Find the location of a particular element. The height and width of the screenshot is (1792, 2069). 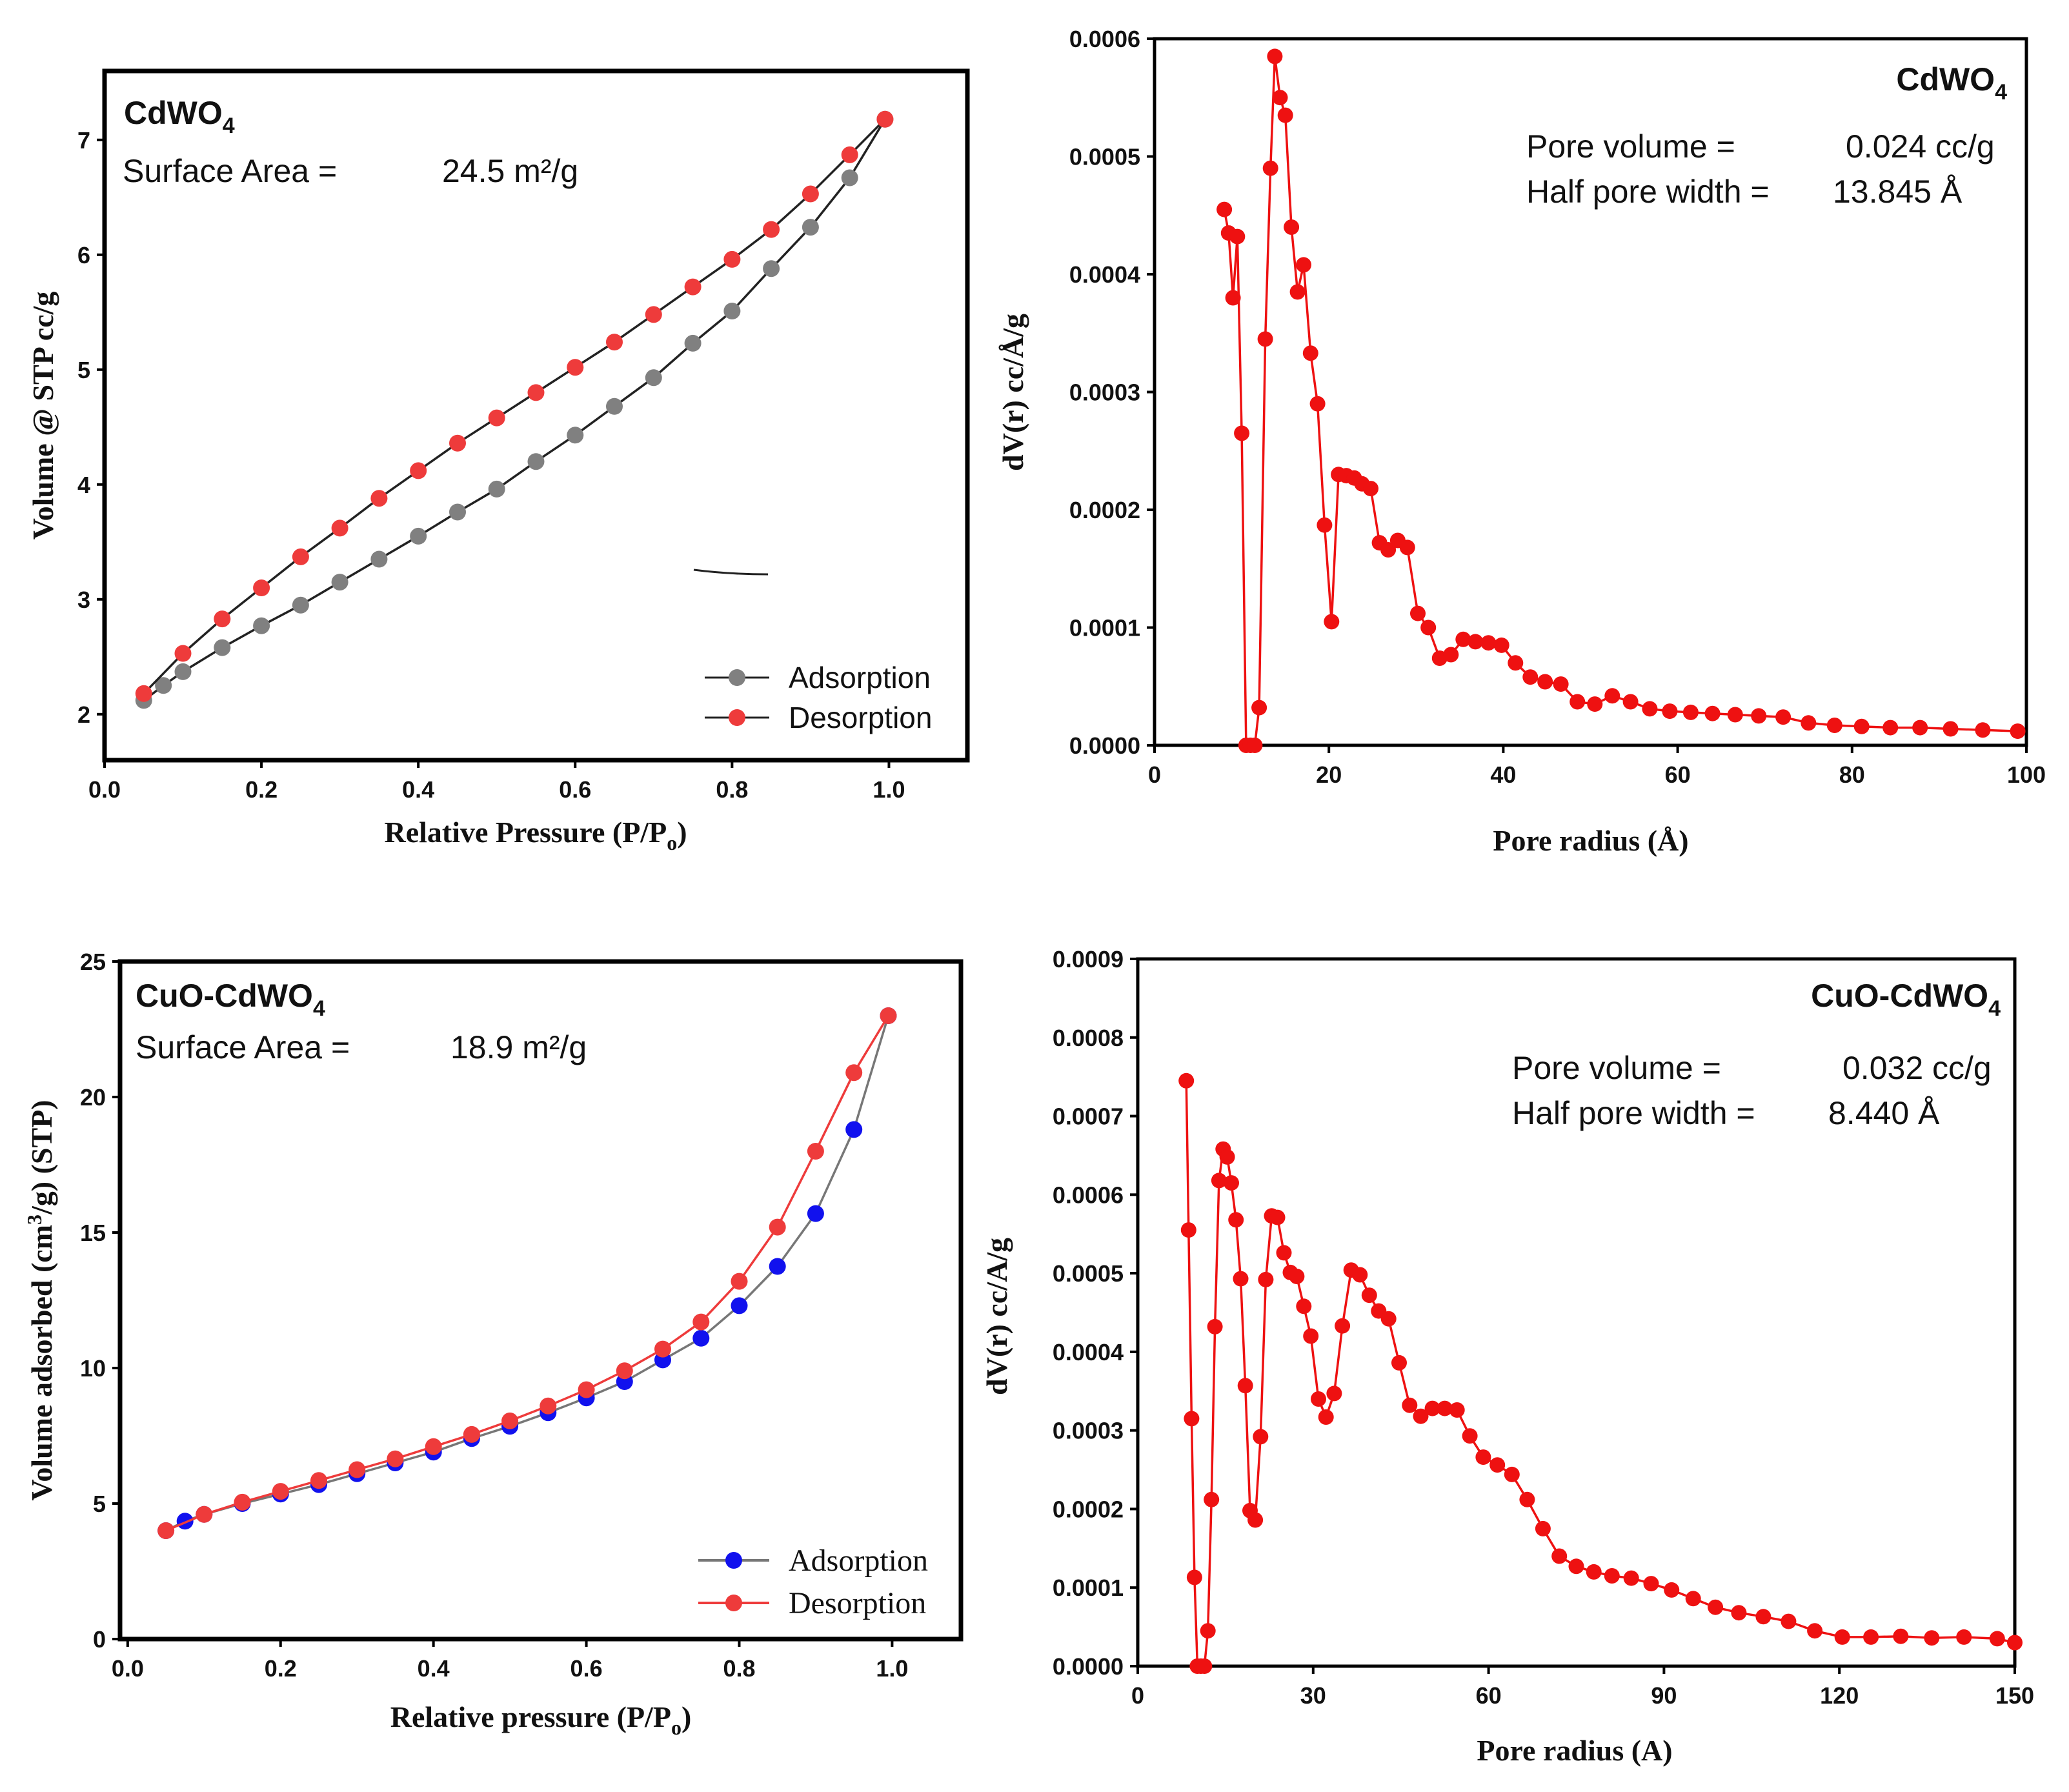

y-axis-label: dV(r) cc/Å/g is located at coordinates (1012, 392).